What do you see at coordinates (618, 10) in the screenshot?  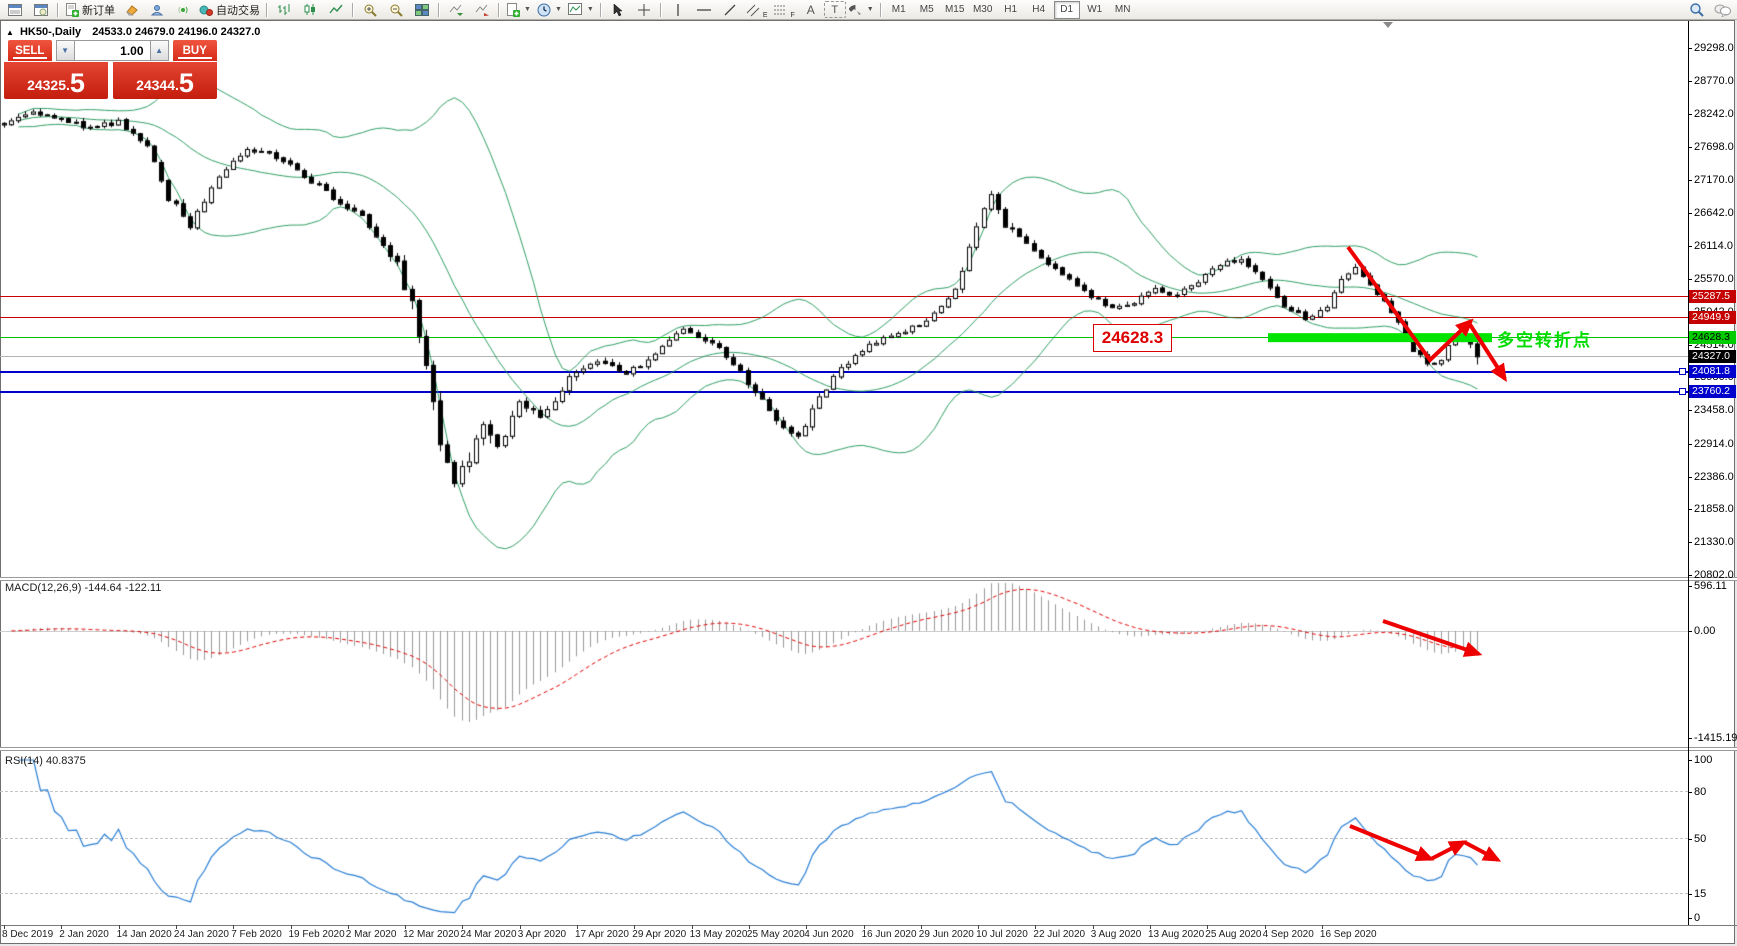 I see `cursor-tool-icon` at bounding box center [618, 10].